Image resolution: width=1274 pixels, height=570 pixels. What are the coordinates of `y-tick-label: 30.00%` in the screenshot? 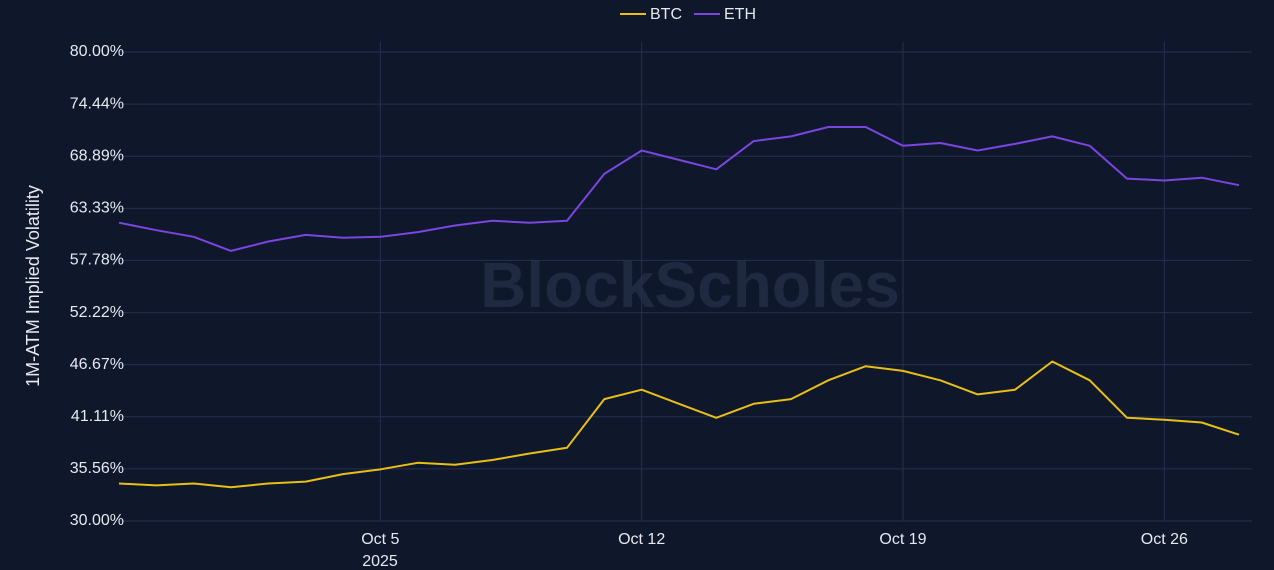 It's located at (97, 520).